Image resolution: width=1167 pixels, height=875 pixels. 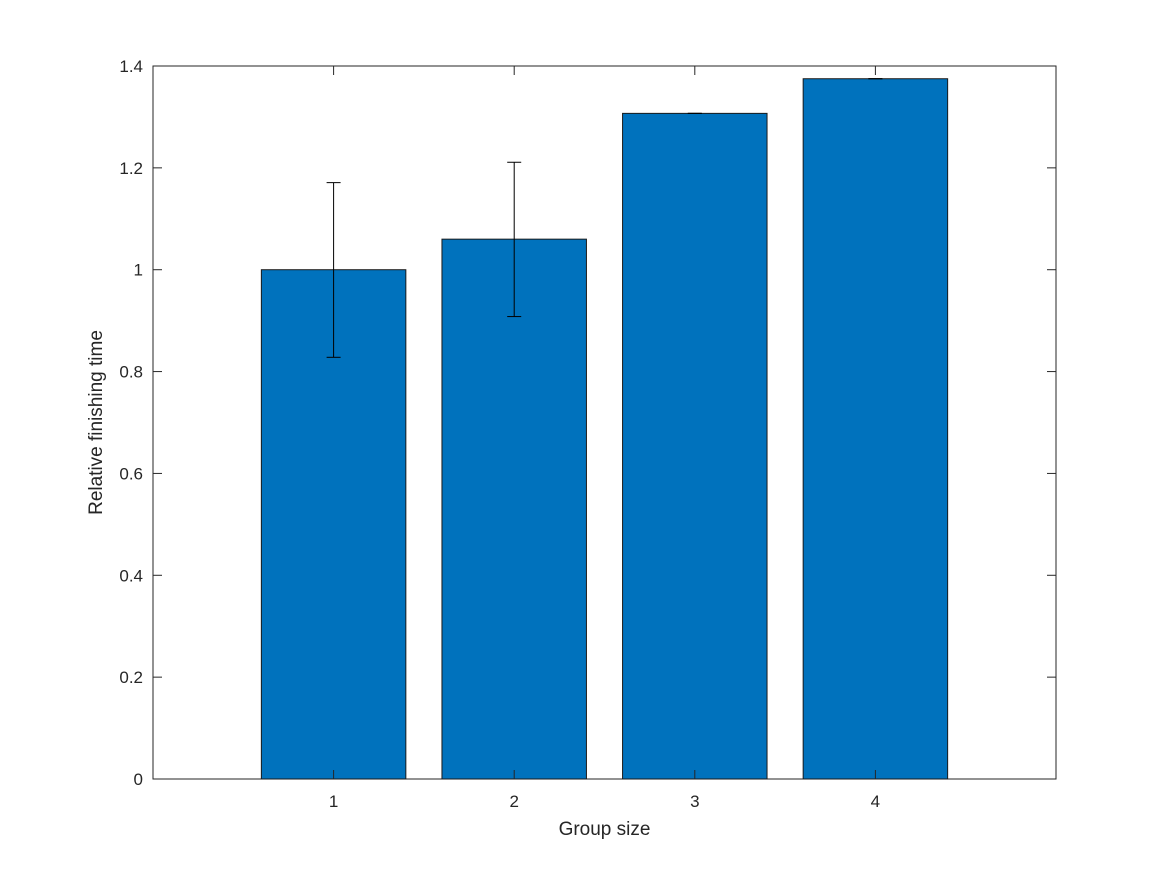 What do you see at coordinates (131, 473) in the screenshot?
I see `y-tick-label: 0.6` at bounding box center [131, 473].